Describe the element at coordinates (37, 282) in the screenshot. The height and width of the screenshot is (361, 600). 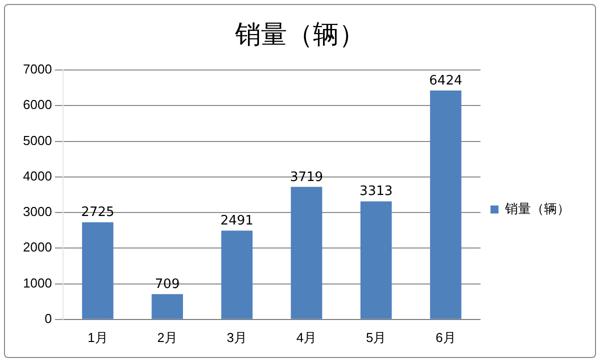
I see `y-tick-label: 1000` at that location.